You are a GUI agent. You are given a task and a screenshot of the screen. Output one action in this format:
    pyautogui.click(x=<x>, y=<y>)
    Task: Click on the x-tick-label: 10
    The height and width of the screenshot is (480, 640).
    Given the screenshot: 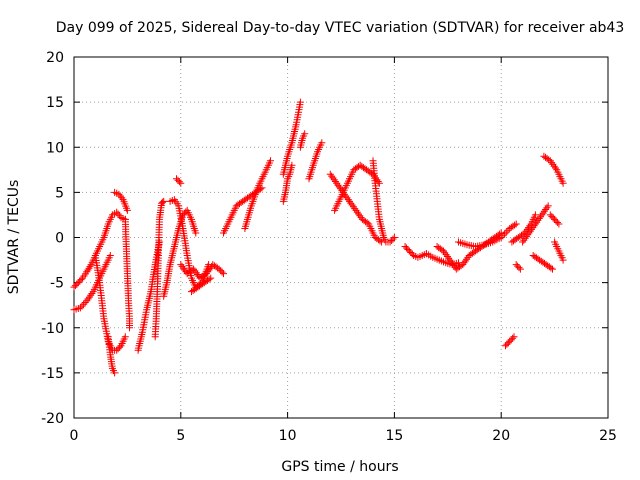 What is the action you would take?
    pyautogui.click(x=288, y=436)
    